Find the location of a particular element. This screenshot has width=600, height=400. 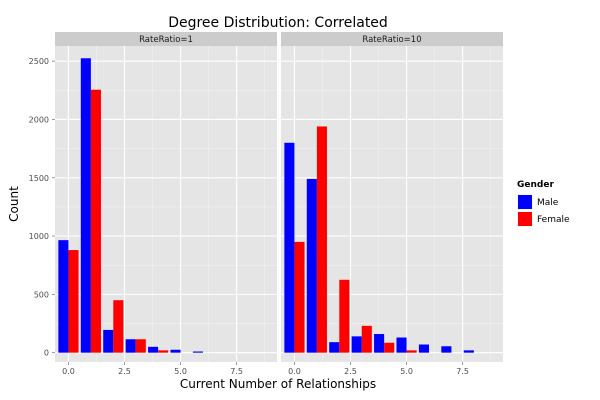

x-axis-title: Current Number of Relationships is located at coordinates (278, 384).